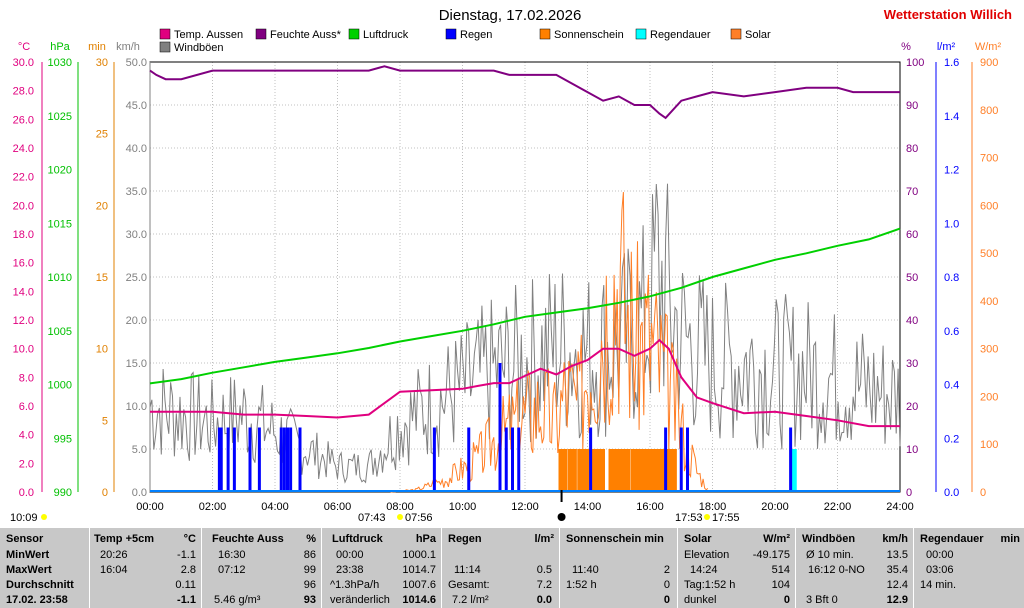 The width and height of the screenshot is (1024, 608). I want to click on summary-temp-column: Temp +5cm °C 20:26 -1.1 16:04 2.8 0.11 -1.1, so click(148, 568).